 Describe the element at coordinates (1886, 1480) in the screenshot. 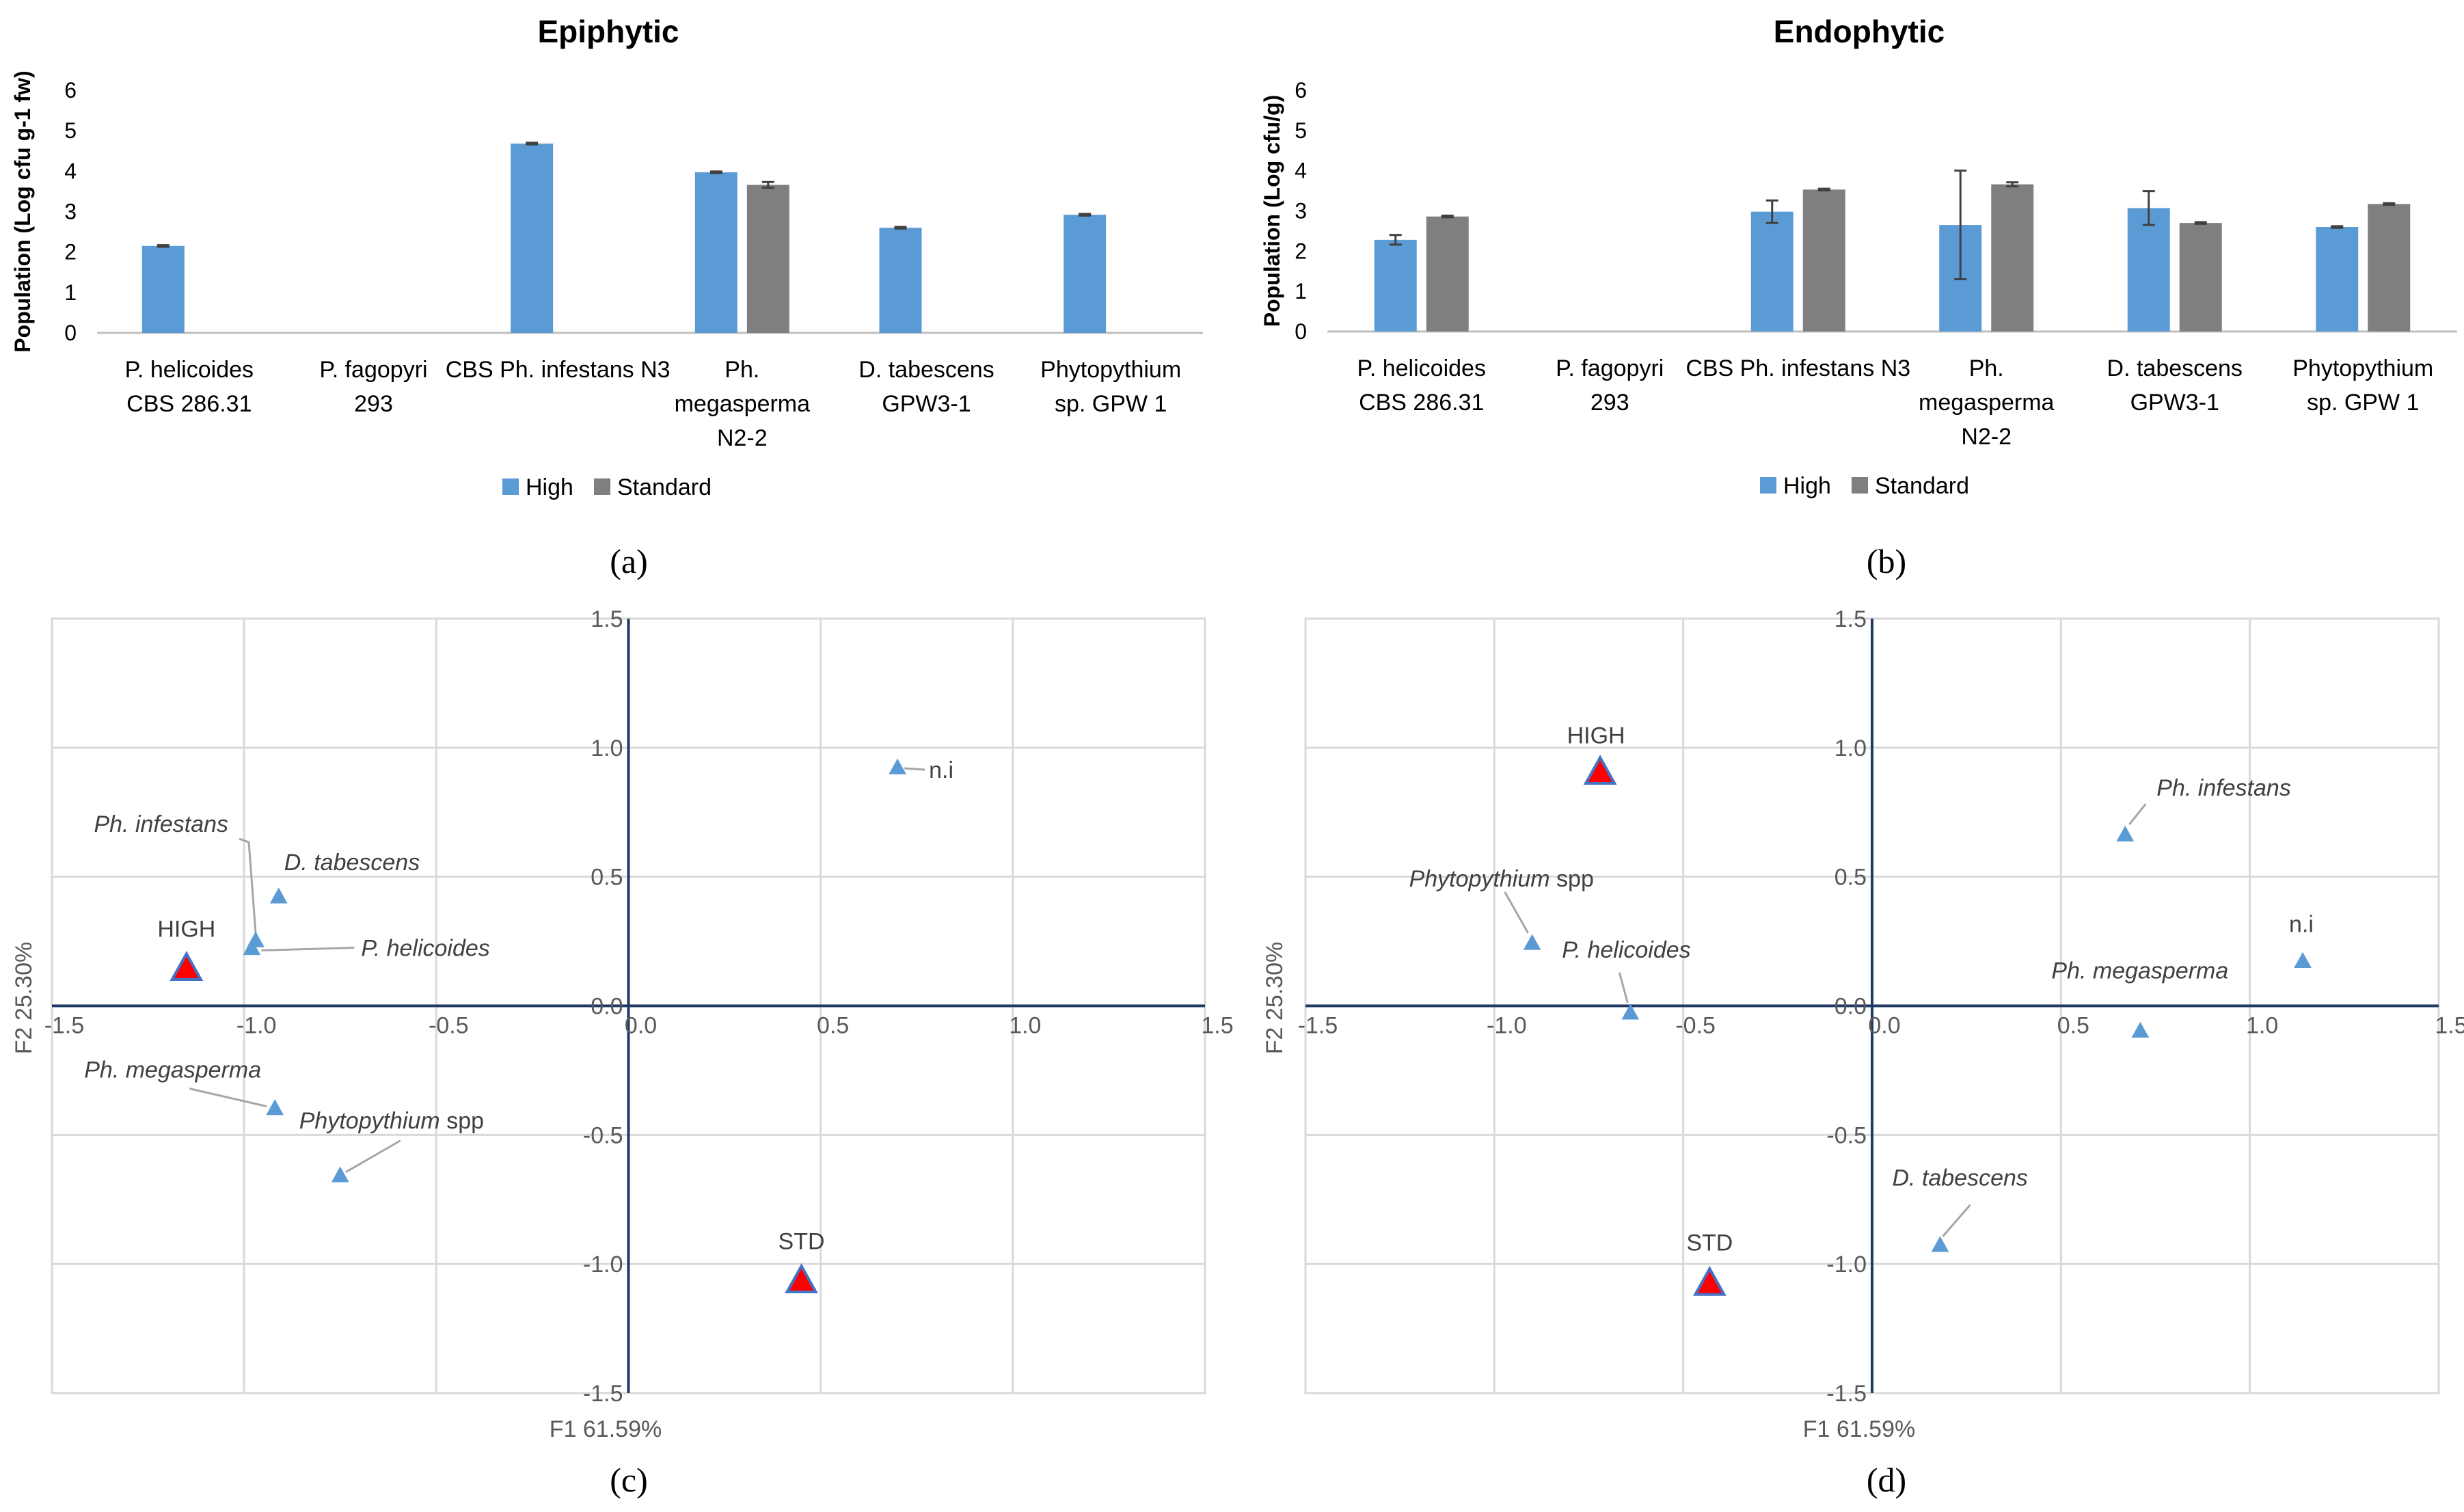

I see `panel-label: (d)` at that location.